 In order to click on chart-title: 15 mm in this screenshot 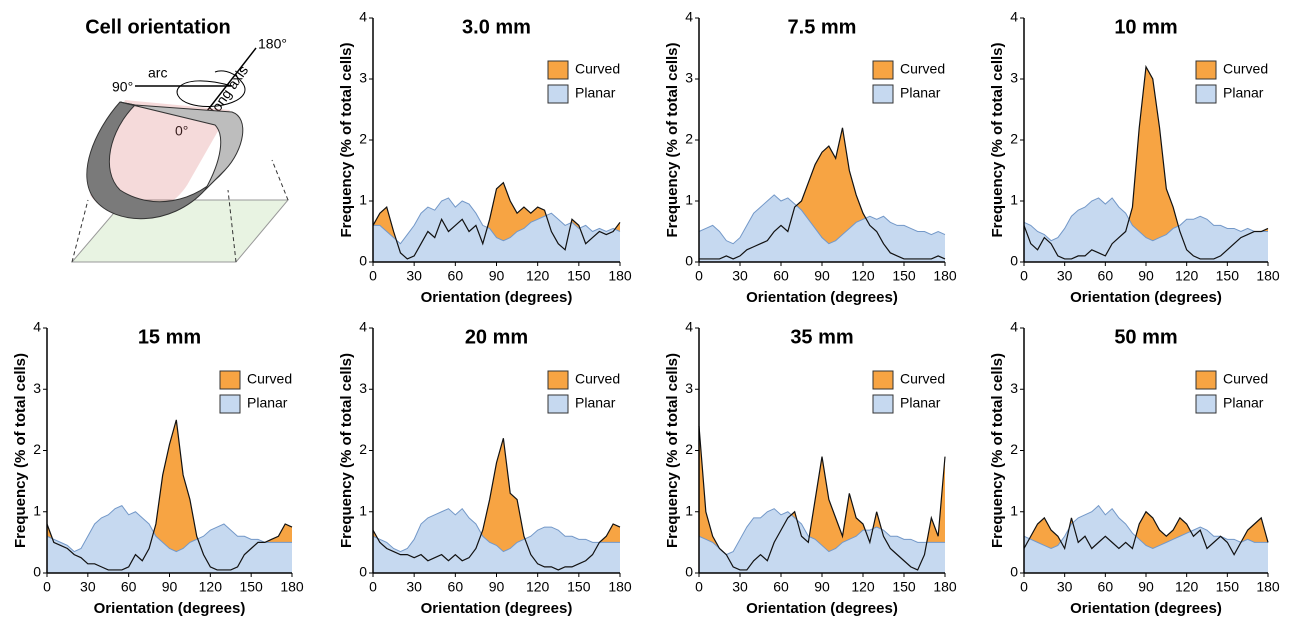, I will do `click(169, 337)`.